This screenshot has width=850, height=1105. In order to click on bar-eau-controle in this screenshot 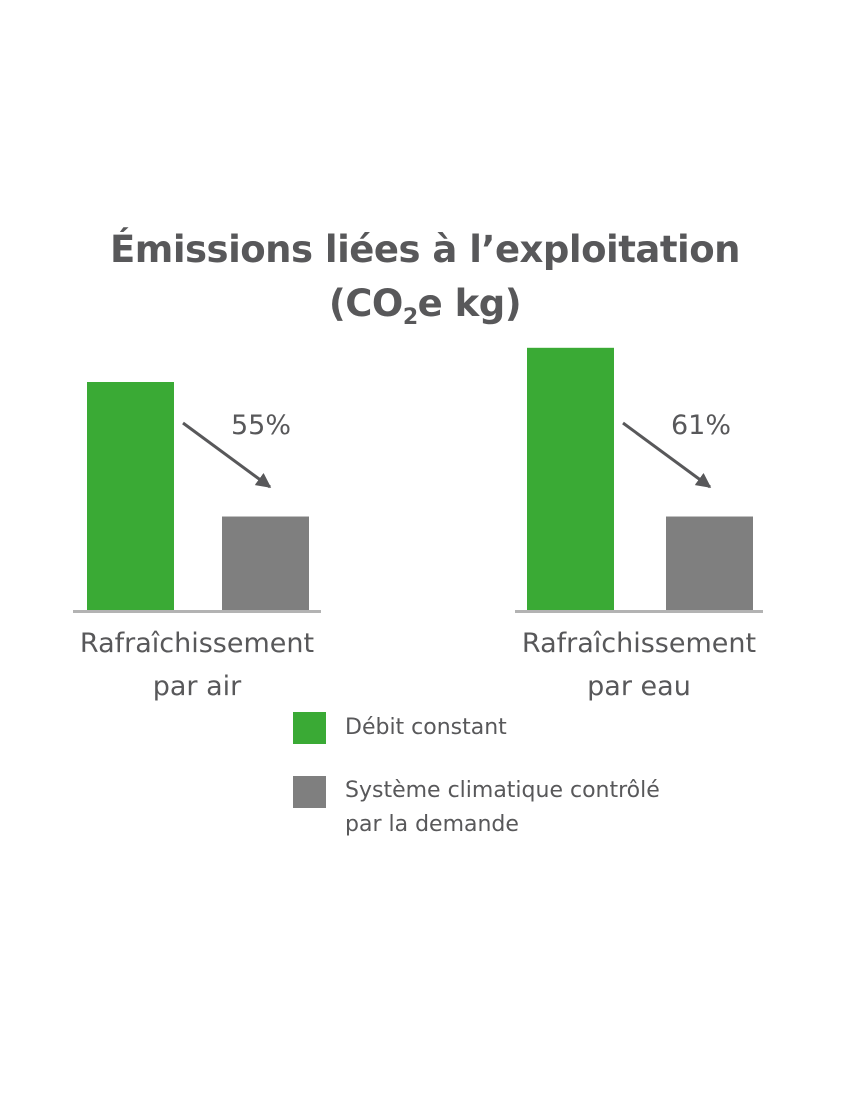, I will do `click(709, 563)`.